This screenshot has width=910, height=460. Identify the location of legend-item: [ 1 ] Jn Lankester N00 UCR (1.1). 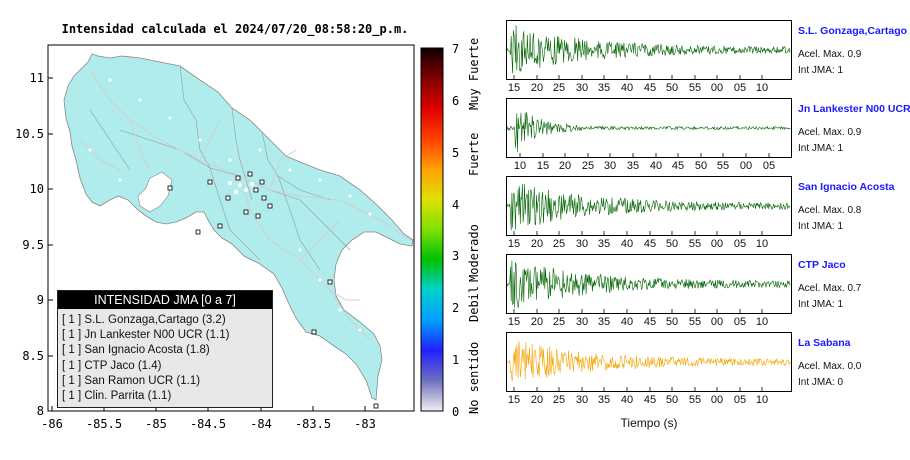
(146, 335).